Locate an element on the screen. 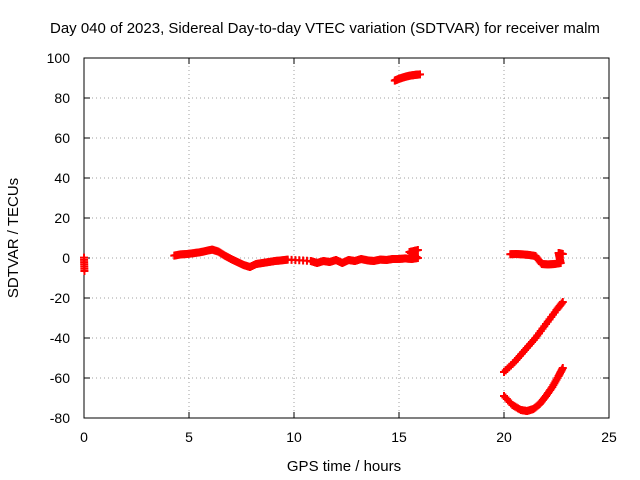  y-tick-label: 80 is located at coordinates (62, 98).